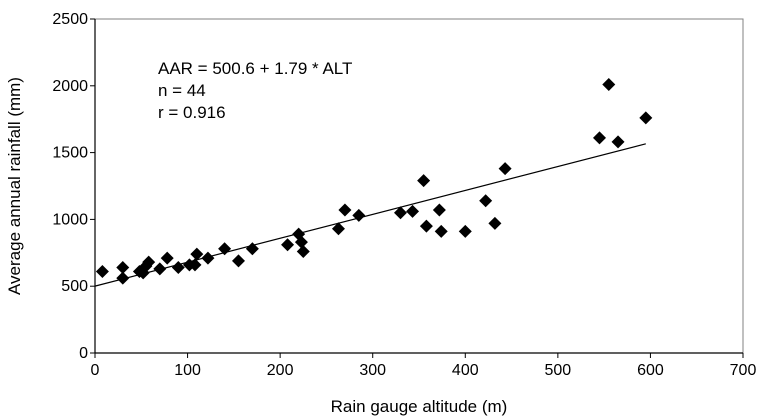 The height and width of the screenshot is (419, 766). I want to click on y-tick-label: 0, so click(83, 353).